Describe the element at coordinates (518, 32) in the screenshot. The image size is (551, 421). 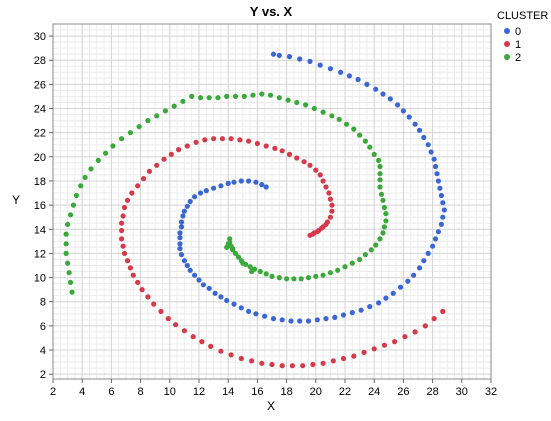
I see `legend-label-0: 0` at that location.